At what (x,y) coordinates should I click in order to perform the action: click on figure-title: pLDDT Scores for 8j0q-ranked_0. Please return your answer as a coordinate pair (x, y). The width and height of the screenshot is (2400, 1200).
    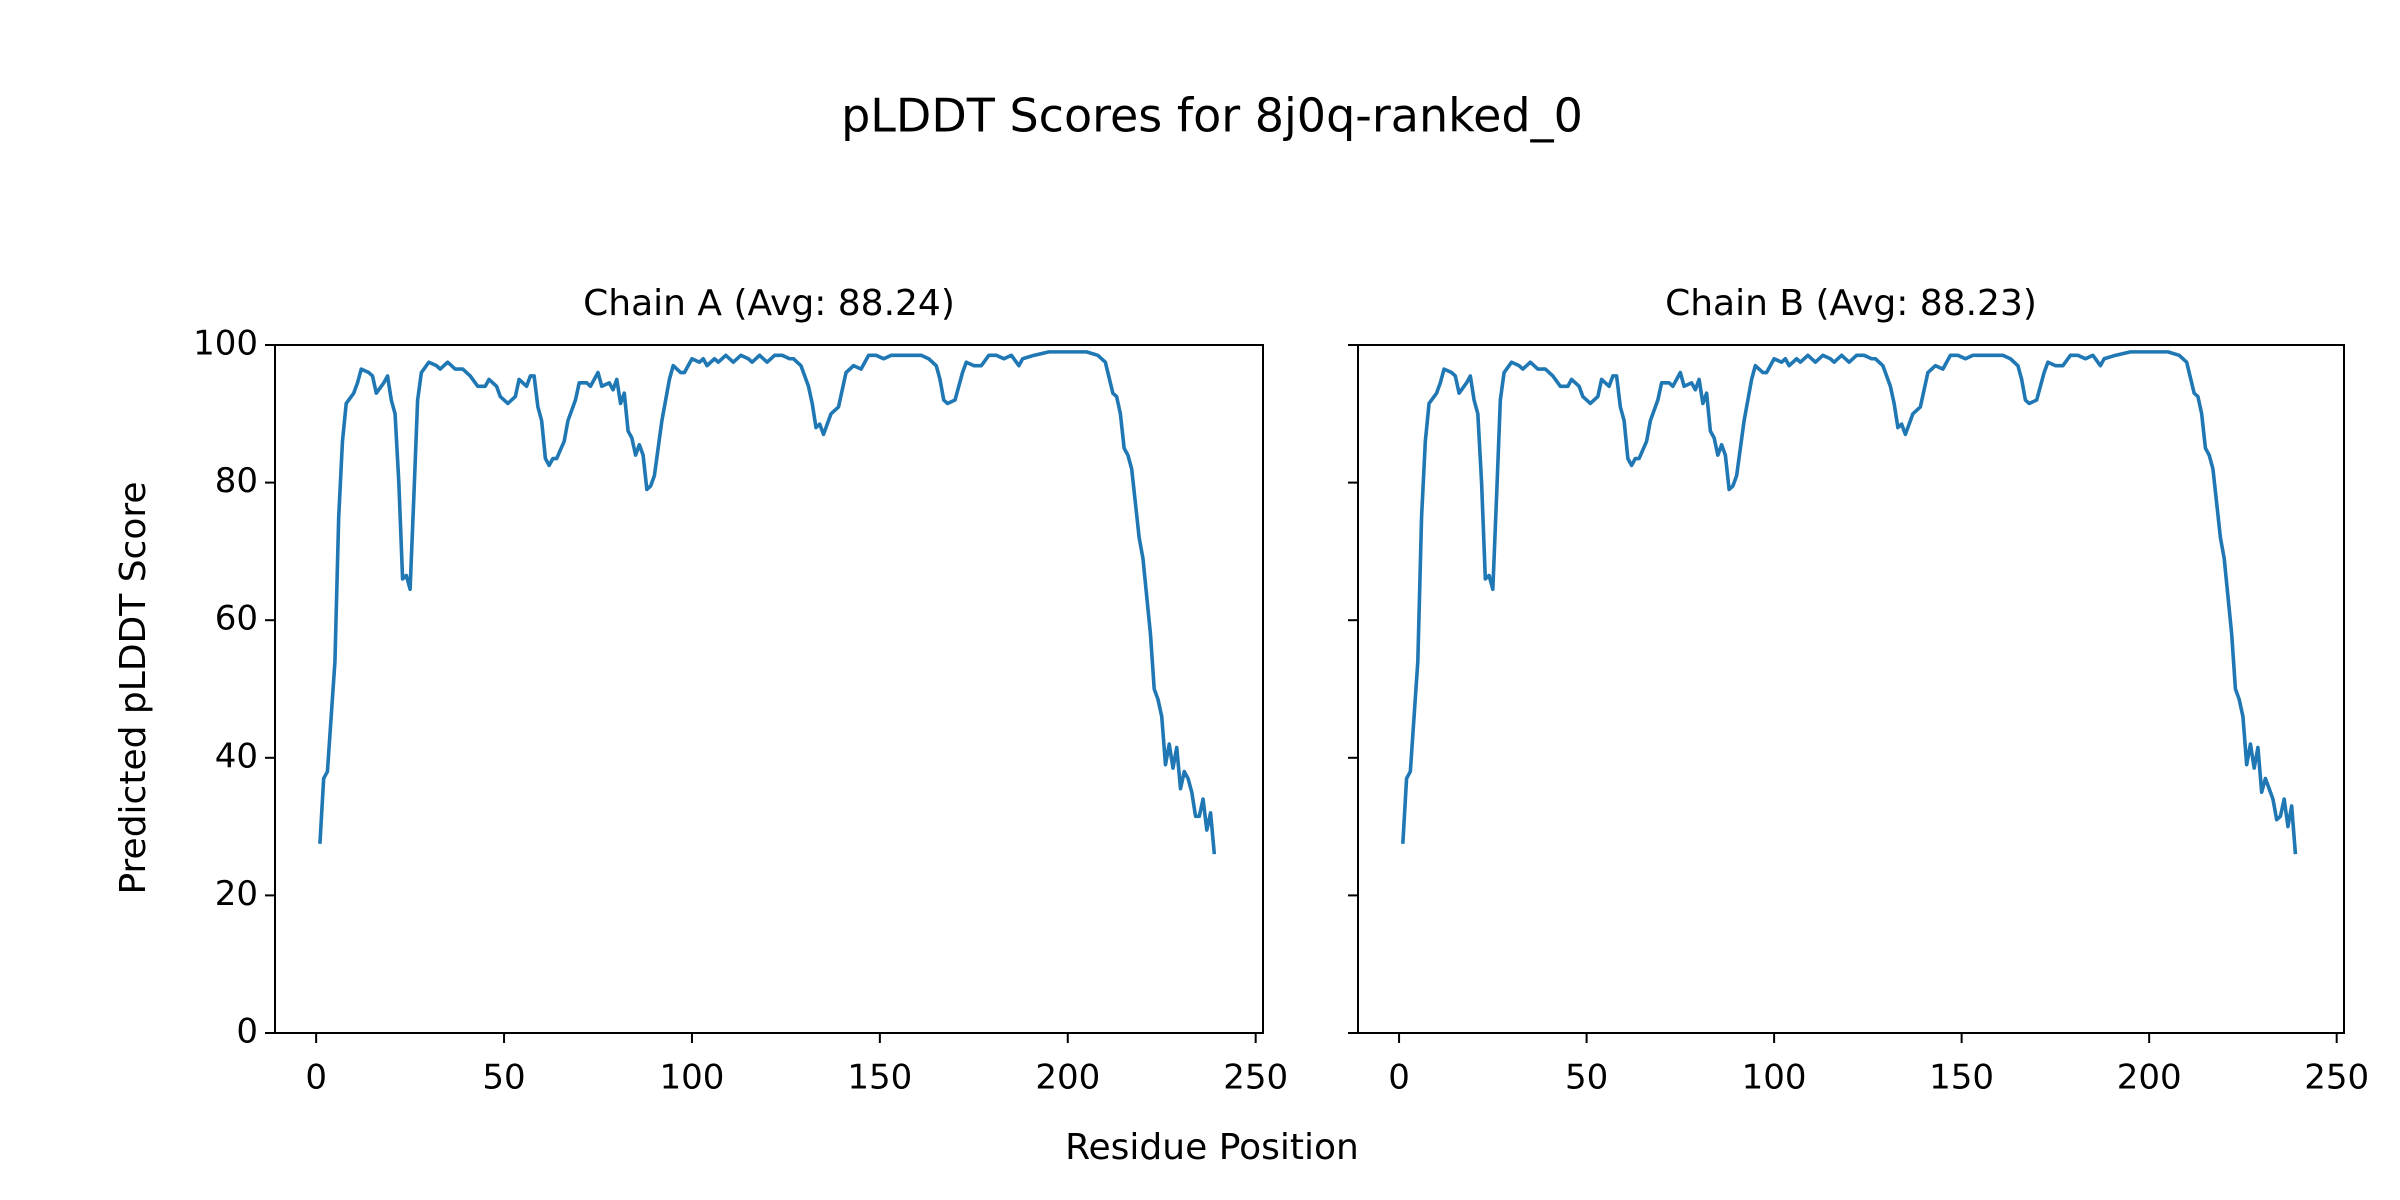
    Looking at the image, I should click on (1212, 116).